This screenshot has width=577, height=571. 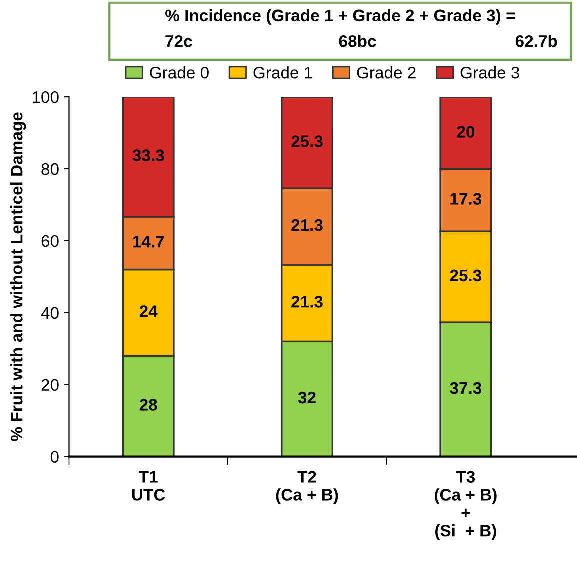 What do you see at coordinates (283, 72) in the screenshot?
I see `legend-label: Grade 1` at bounding box center [283, 72].